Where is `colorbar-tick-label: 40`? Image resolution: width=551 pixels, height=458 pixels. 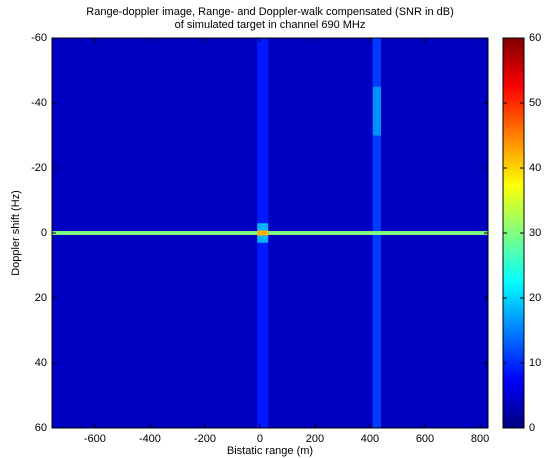
colorbar-tick-label: 40 is located at coordinates (535, 168).